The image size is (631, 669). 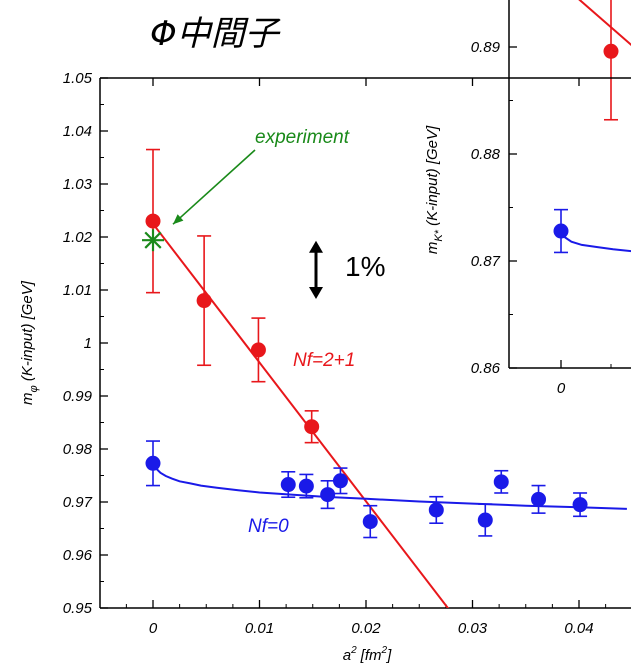 I want to click on y-tick-label: 0.96, so click(x=78, y=555).